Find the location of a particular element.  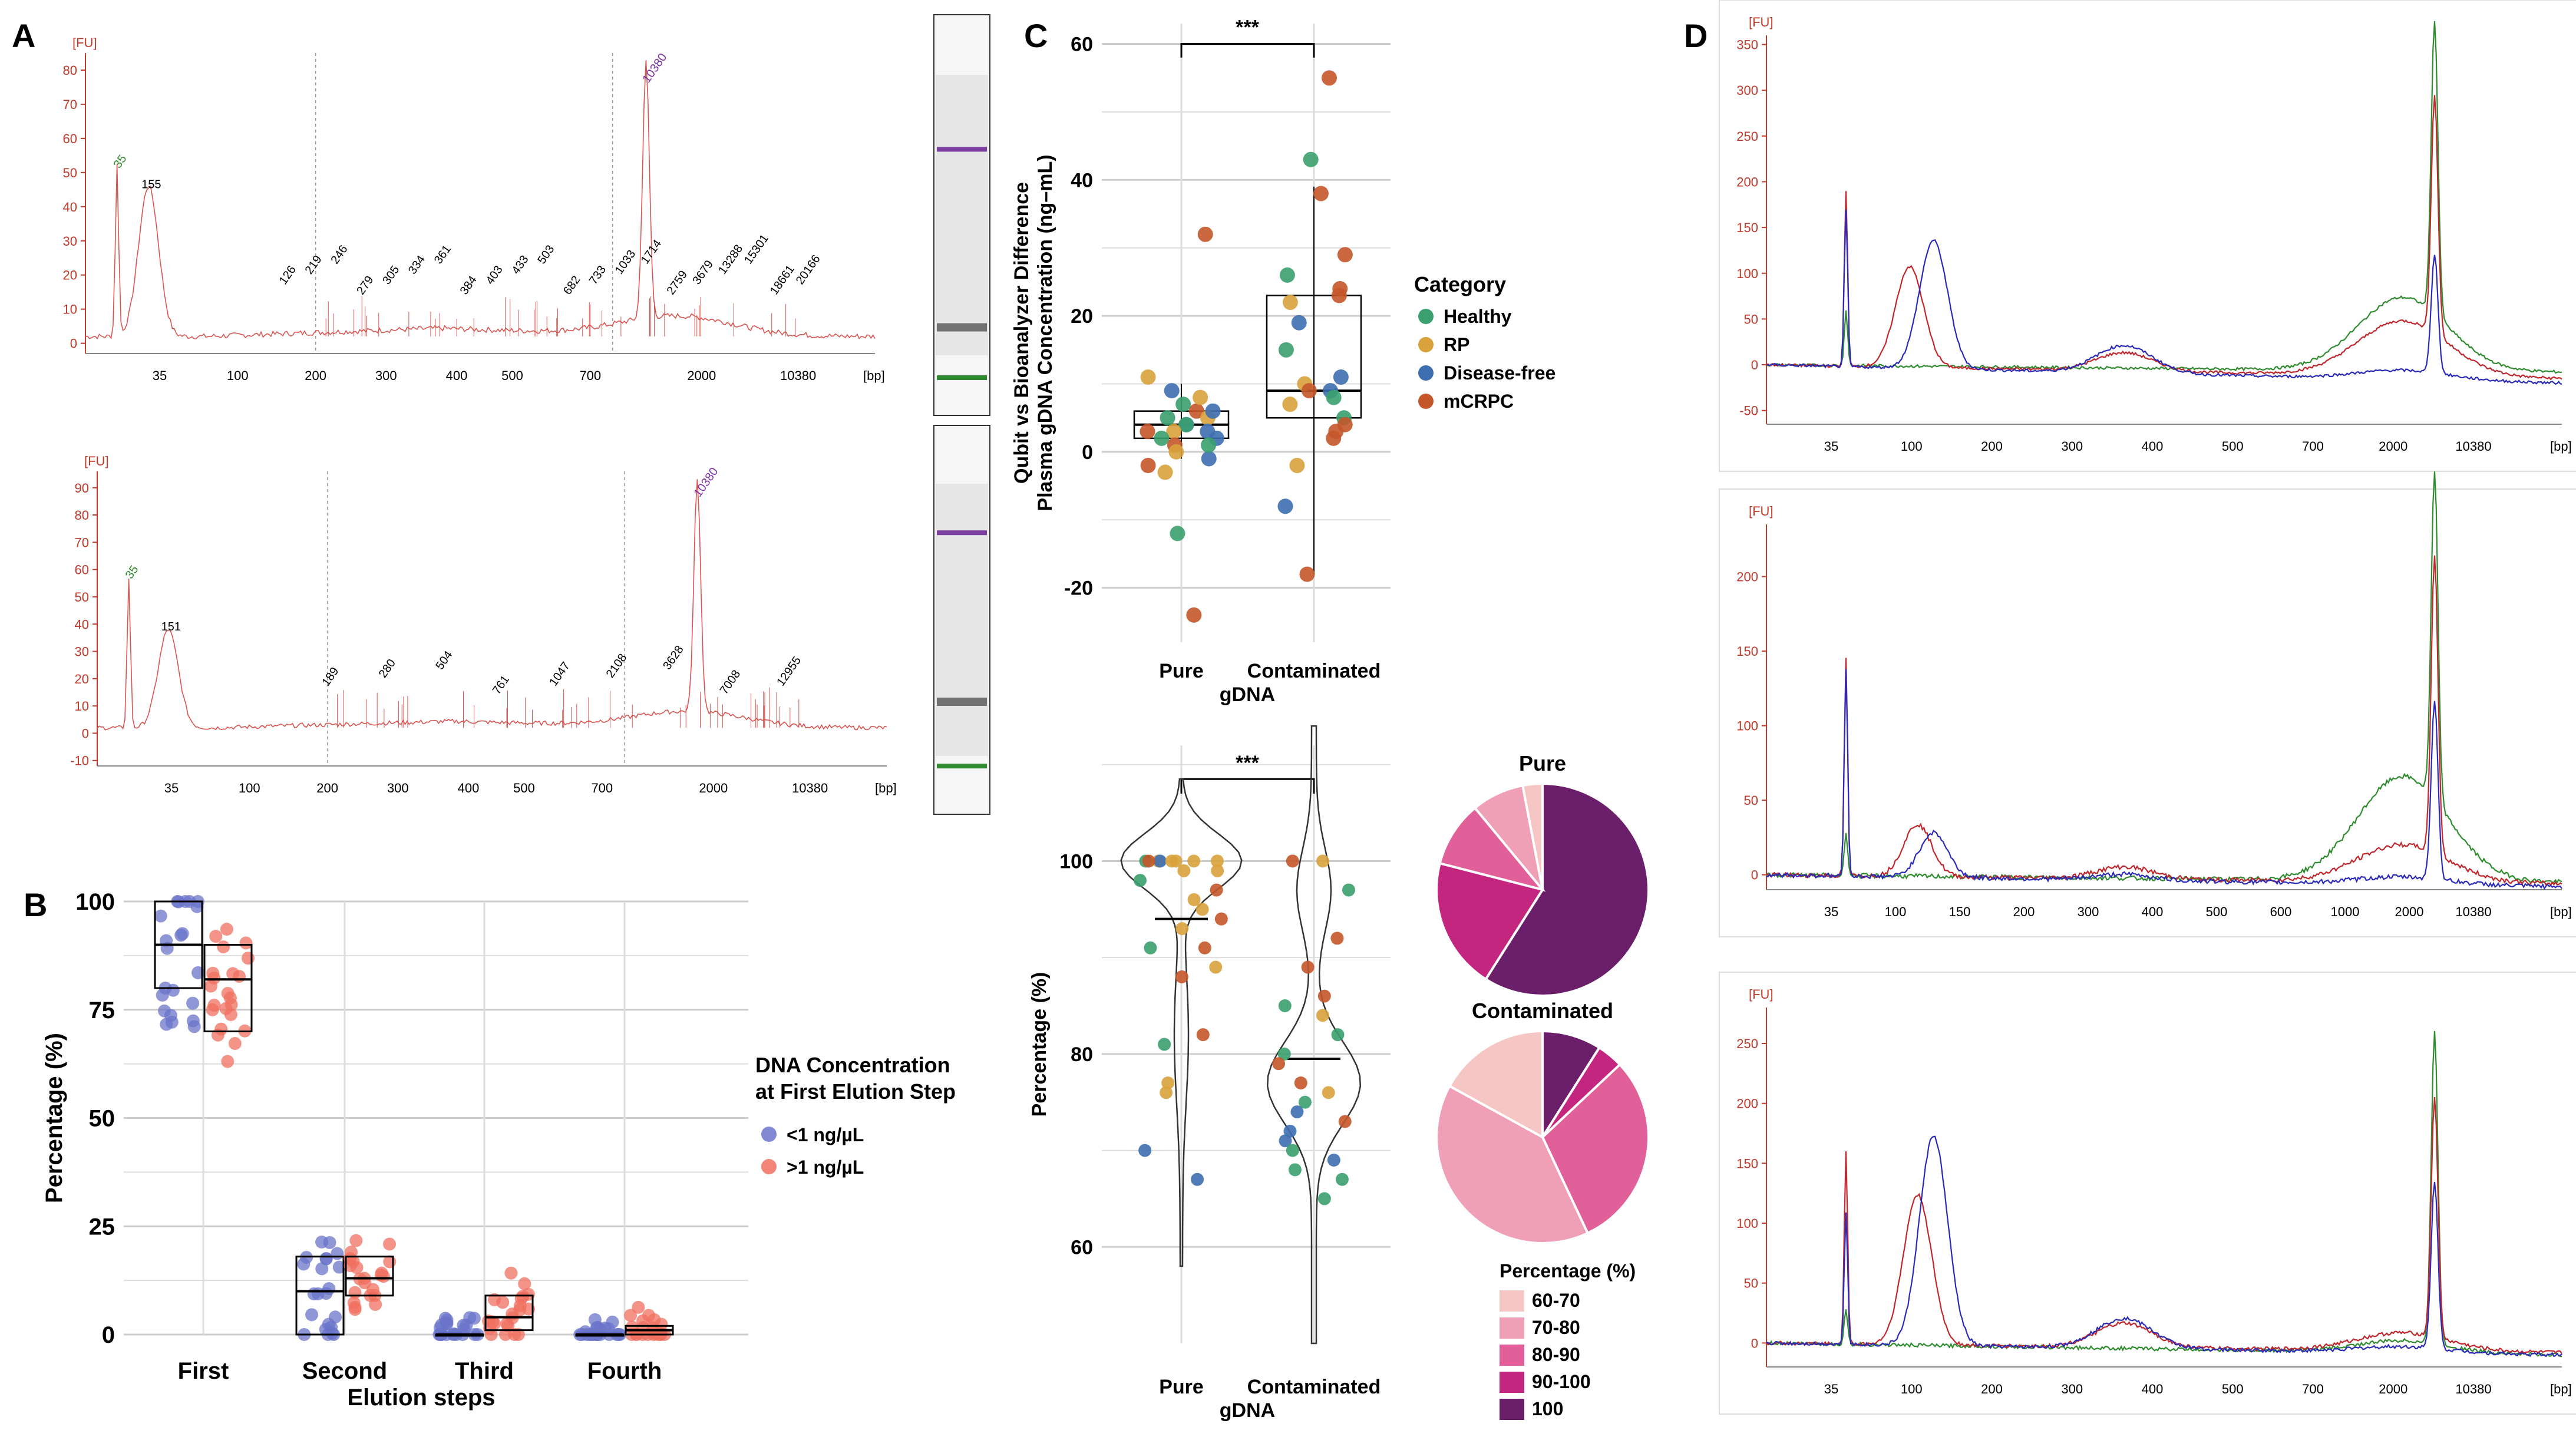

x-axis-label: Elution steps is located at coordinates (421, 1398).